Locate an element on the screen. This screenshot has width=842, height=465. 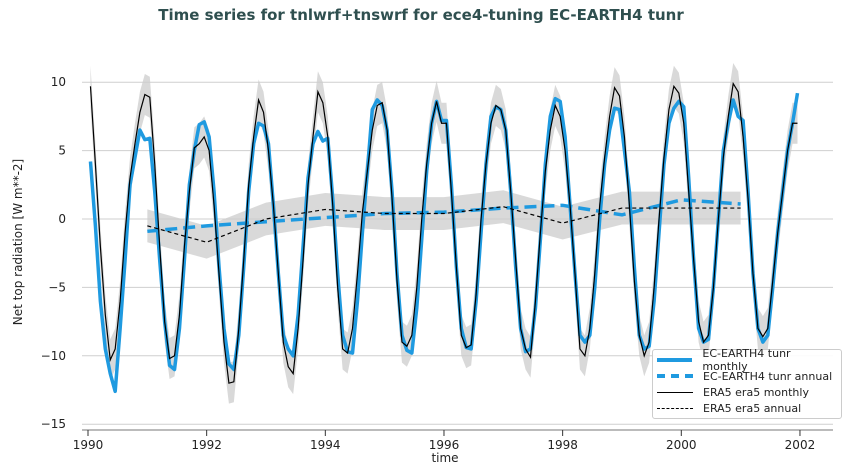
x-tick-label: 1994 is located at coordinates (325, 445).